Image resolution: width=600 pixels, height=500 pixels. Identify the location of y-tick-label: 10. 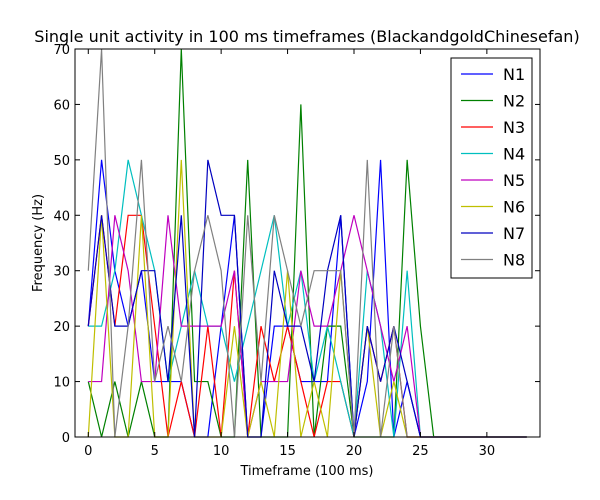
(61, 383).